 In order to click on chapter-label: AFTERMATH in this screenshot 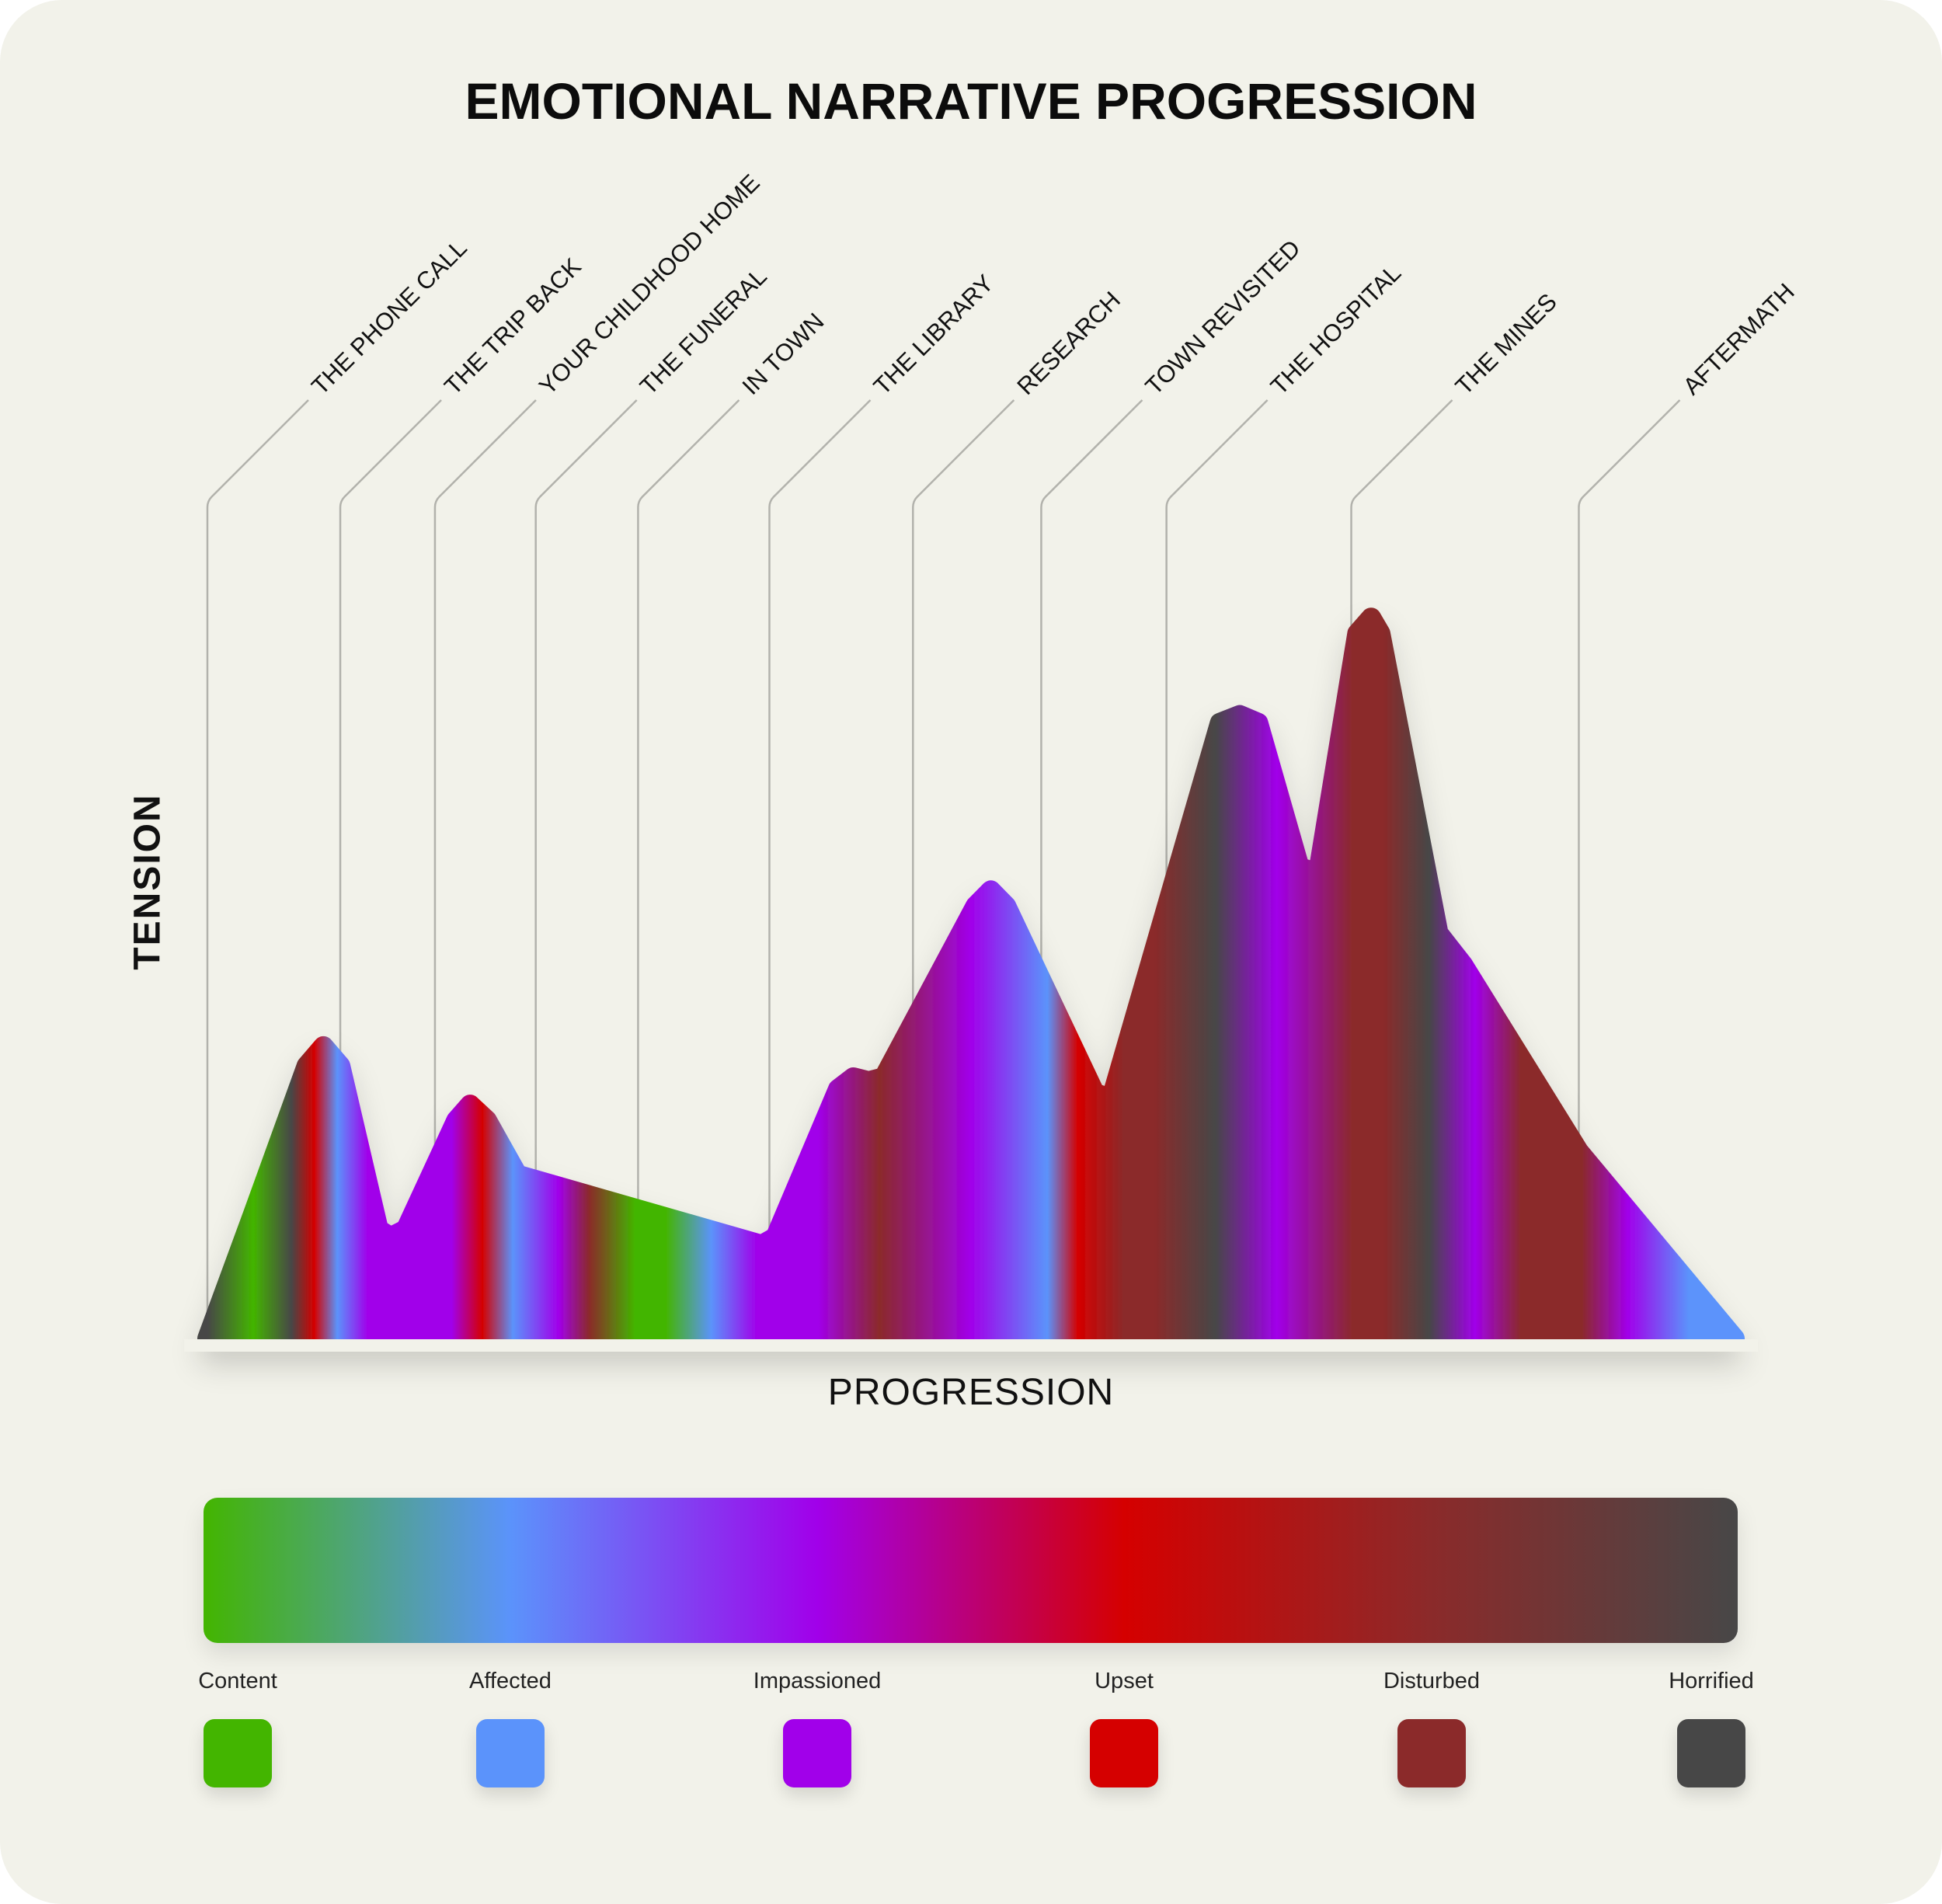, I will do `click(1739, 339)`.